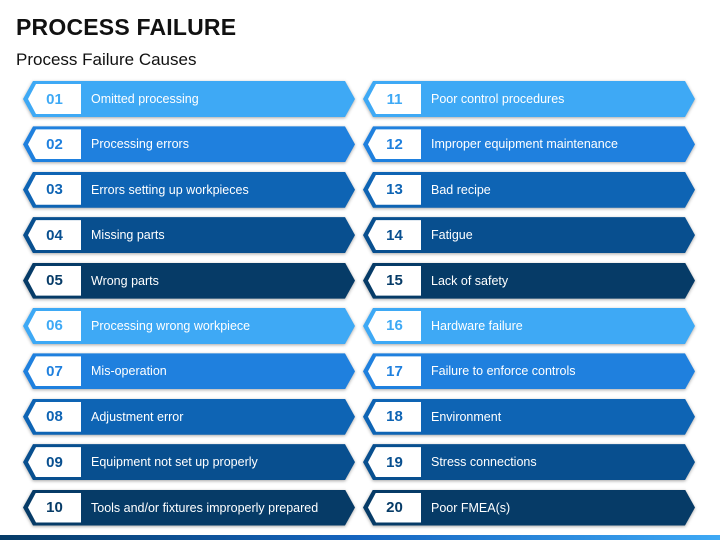 The width and height of the screenshot is (720, 540). I want to click on cause-item-11: 11 Poor control procedures, so click(529, 99).